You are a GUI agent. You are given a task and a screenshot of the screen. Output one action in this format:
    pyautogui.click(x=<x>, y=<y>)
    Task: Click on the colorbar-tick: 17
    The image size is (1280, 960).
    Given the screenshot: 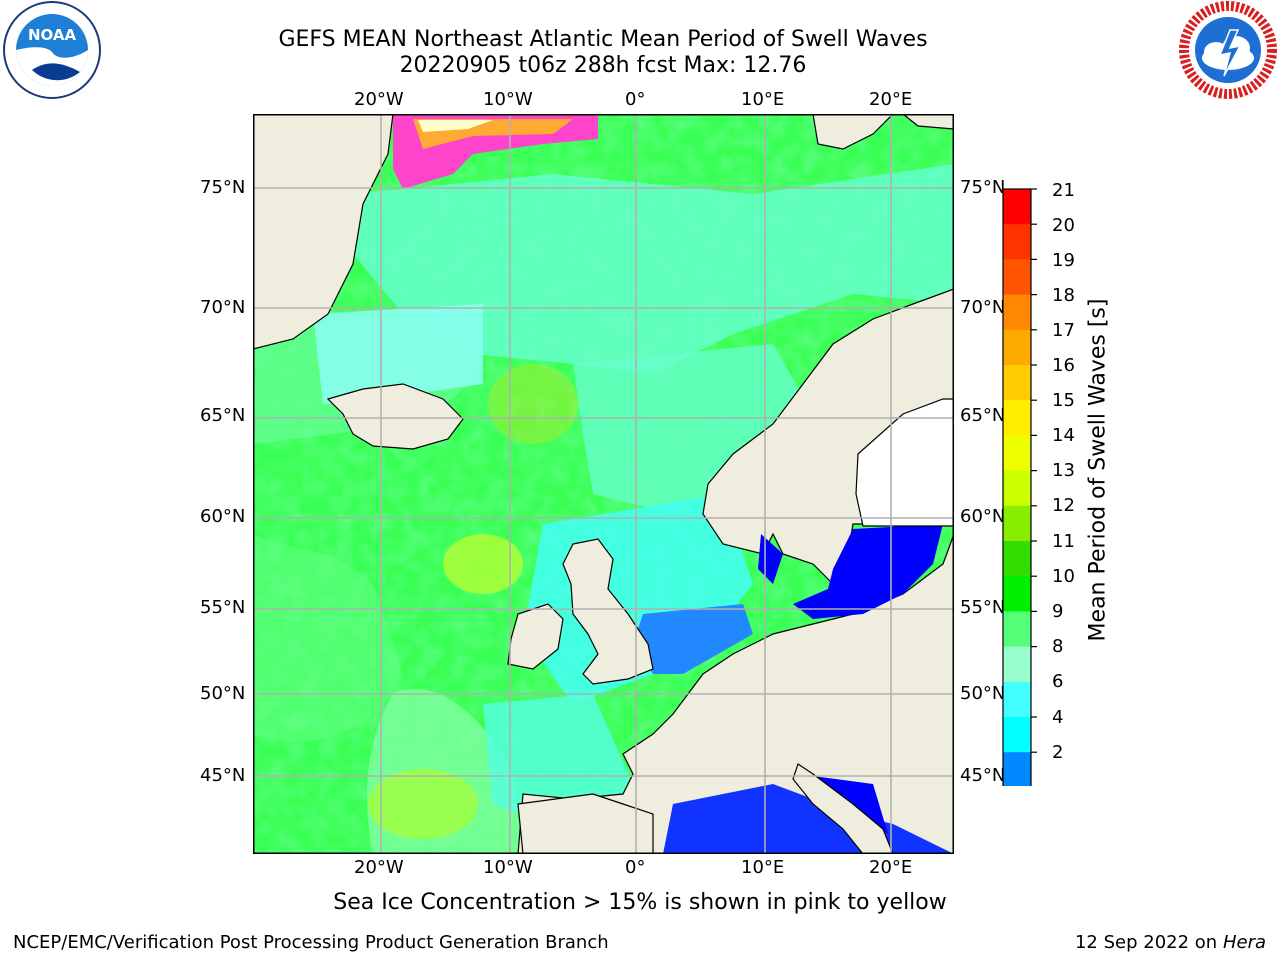 What is the action you would take?
    pyautogui.click(x=1063, y=330)
    